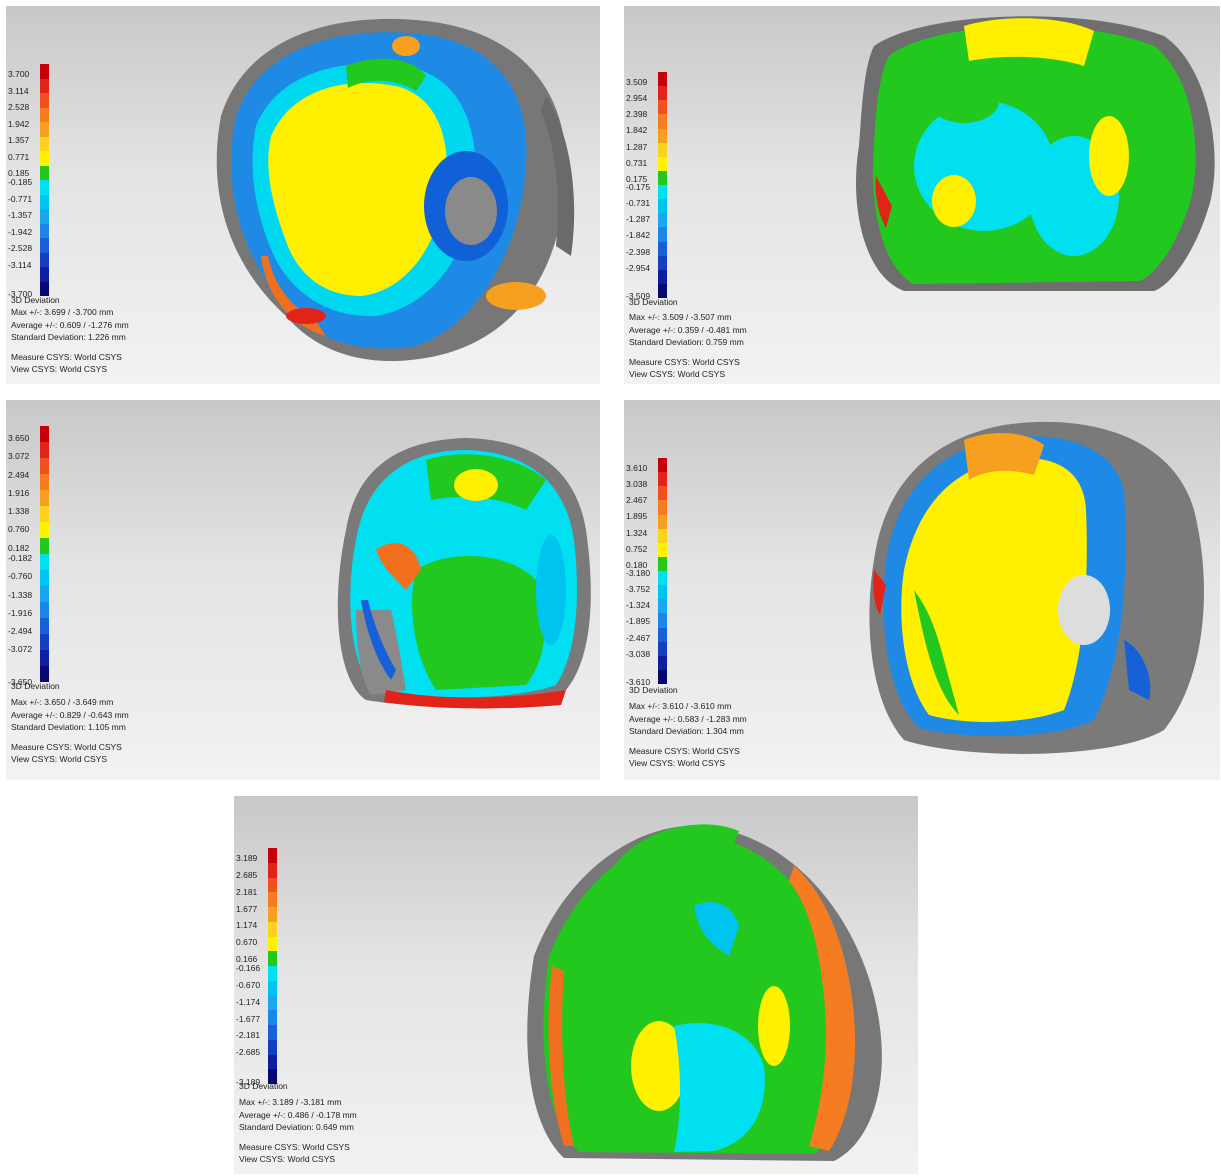  I want to click on max-stat: Max +/-: 3.189 / -3.181 mm, so click(290, 1102).